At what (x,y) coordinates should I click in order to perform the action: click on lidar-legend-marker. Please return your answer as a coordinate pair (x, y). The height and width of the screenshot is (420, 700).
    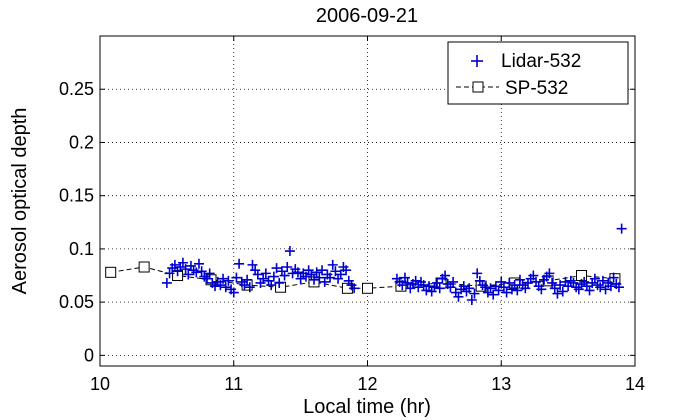
    Looking at the image, I should click on (477, 61).